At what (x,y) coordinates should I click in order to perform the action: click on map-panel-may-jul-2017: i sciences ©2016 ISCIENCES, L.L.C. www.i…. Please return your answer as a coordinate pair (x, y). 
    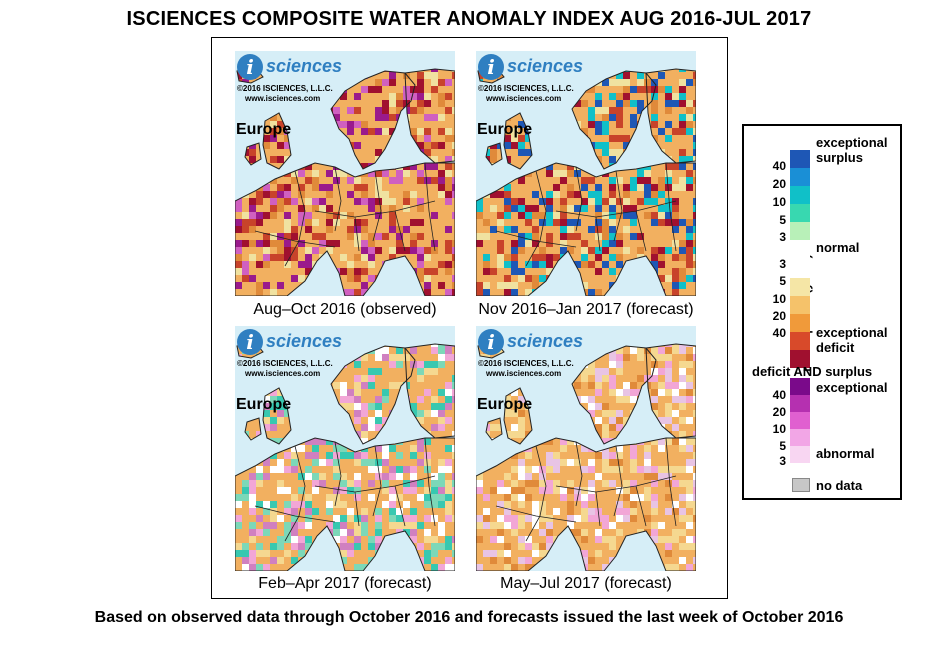
    Looking at the image, I should click on (586, 448).